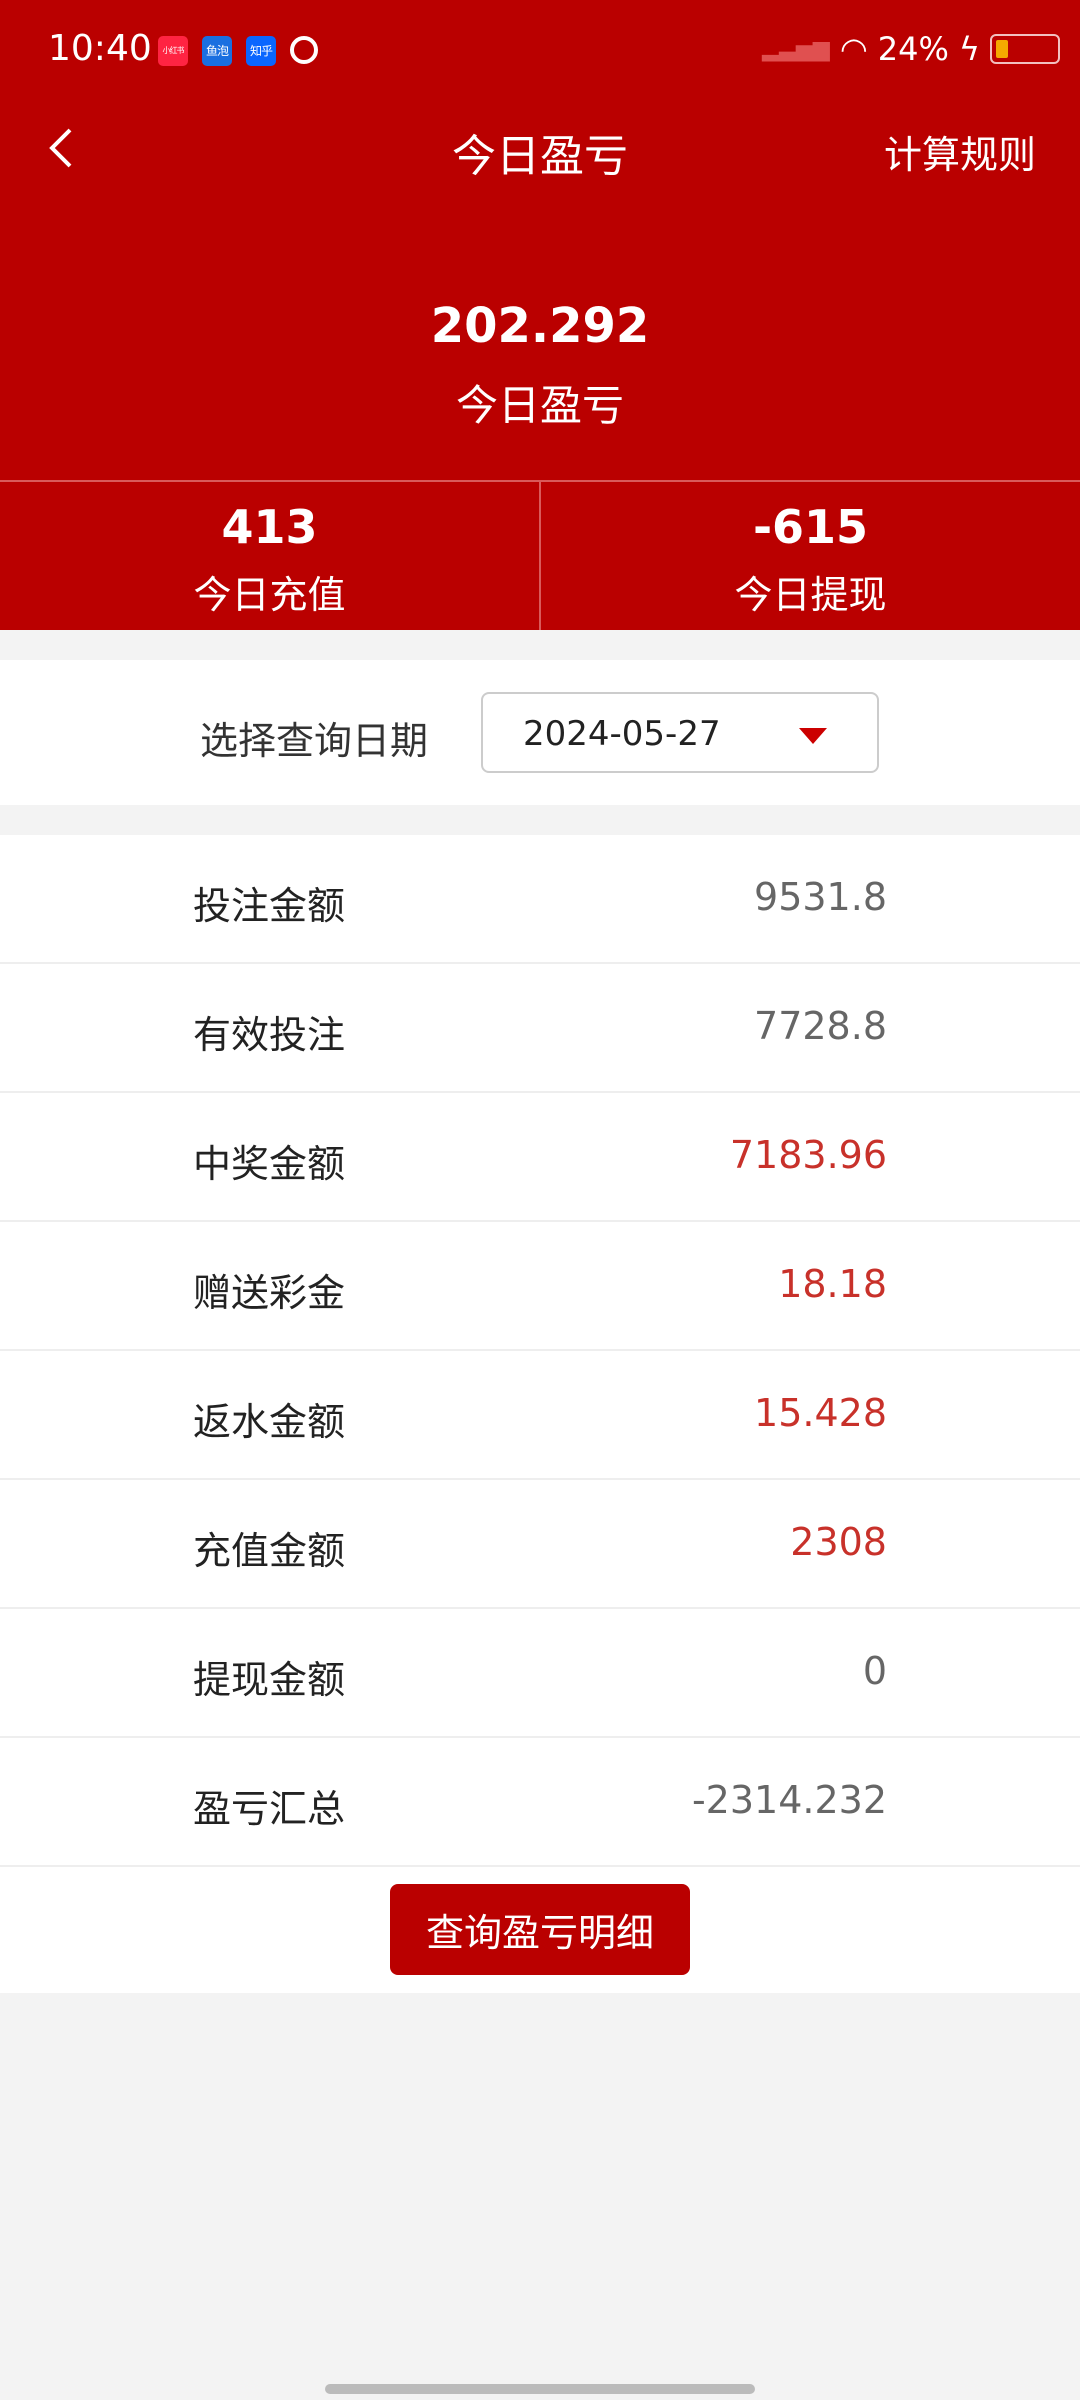 The width and height of the screenshot is (1080, 2400). I want to click on button-area: 查询盈亏明细, so click(540, 1930).